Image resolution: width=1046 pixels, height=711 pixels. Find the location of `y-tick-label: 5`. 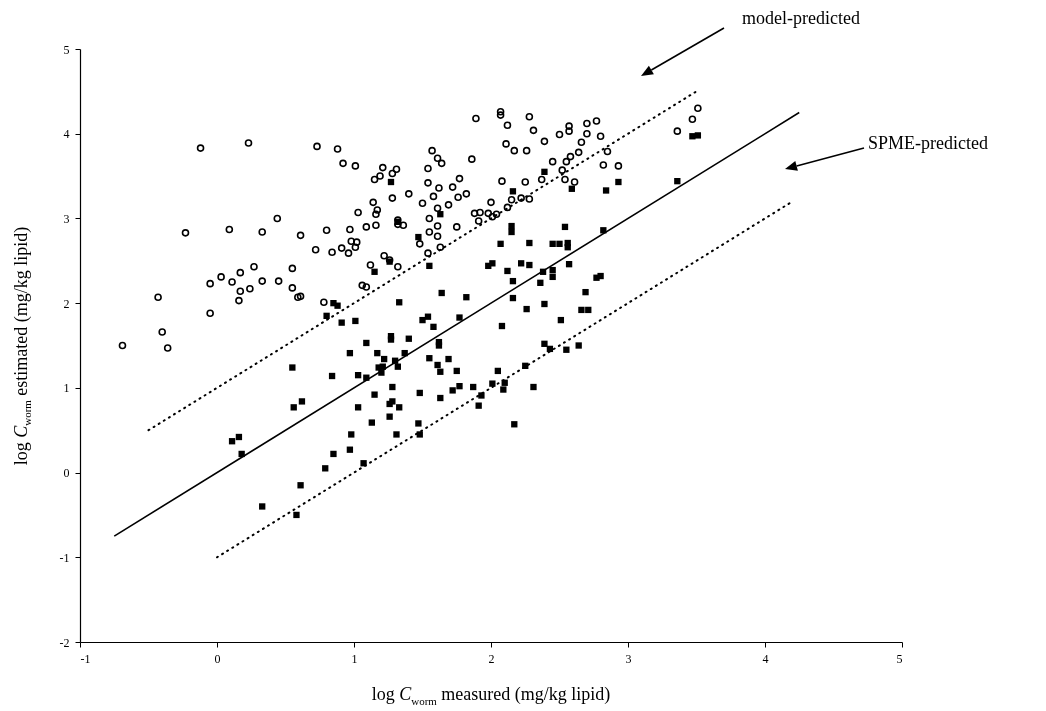

y-tick-label: 5 is located at coordinates (66, 49).